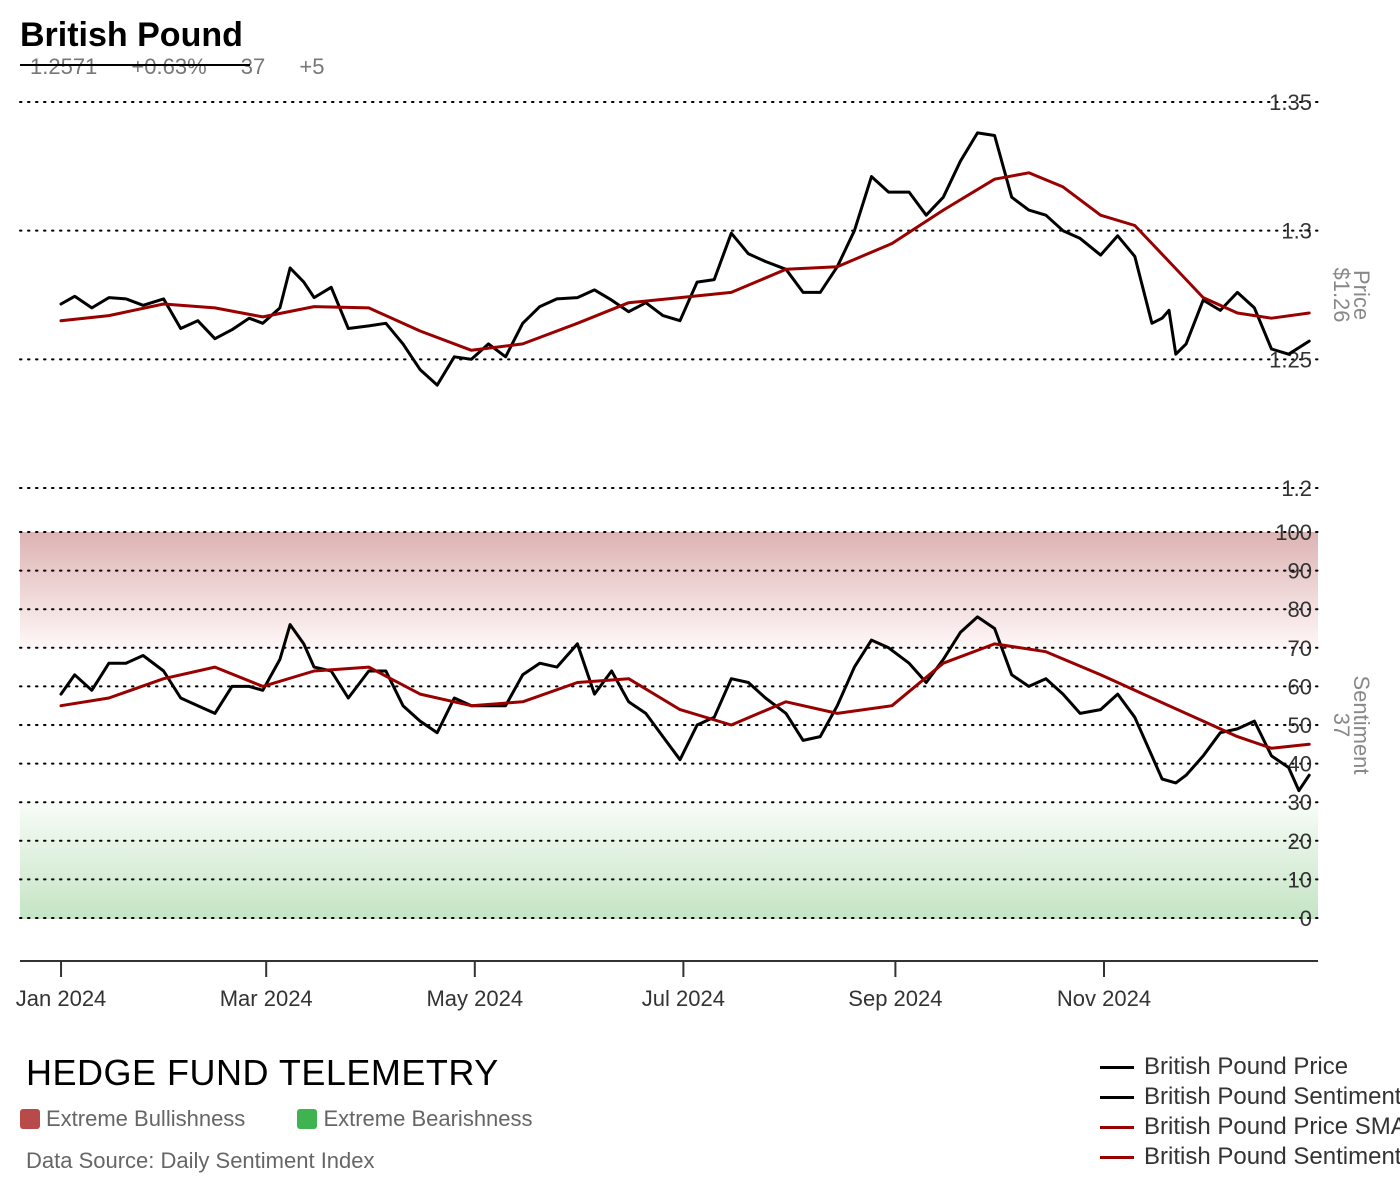 This screenshot has height=1200, width=1400. What do you see at coordinates (1296, 231) in the screenshot?
I see `ytick-label-price: 1.3` at bounding box center [1296, 231].